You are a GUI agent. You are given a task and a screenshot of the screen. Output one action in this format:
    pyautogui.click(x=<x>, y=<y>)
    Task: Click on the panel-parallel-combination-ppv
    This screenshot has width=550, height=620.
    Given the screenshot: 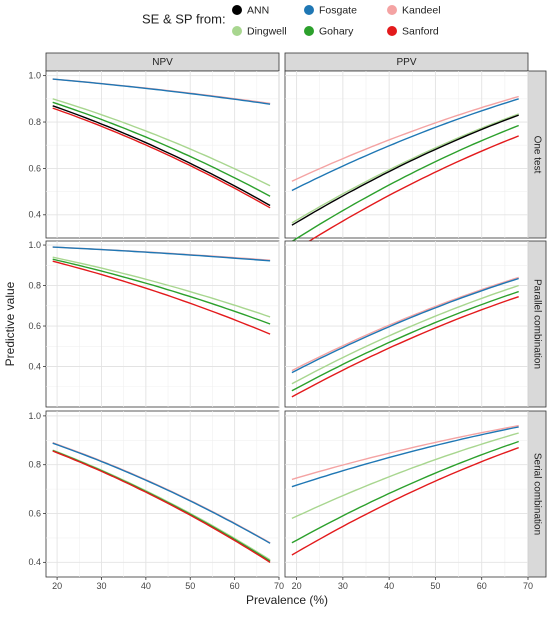 What is the action you would take?
    pyautogui.click(x=406, y=324)
    